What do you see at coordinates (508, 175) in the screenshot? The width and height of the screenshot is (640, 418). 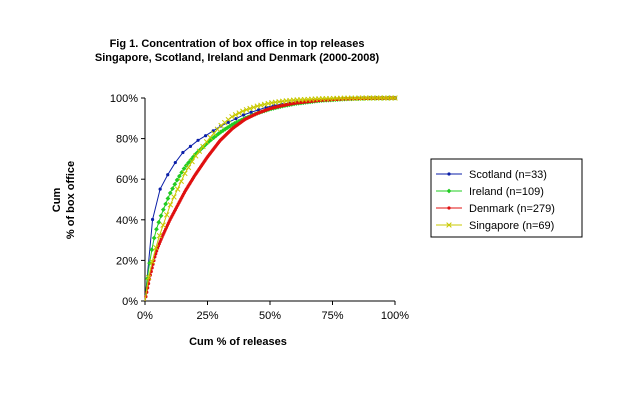 I see `legend-label: Scotland (n=33)` at bounding box center [508, 175].